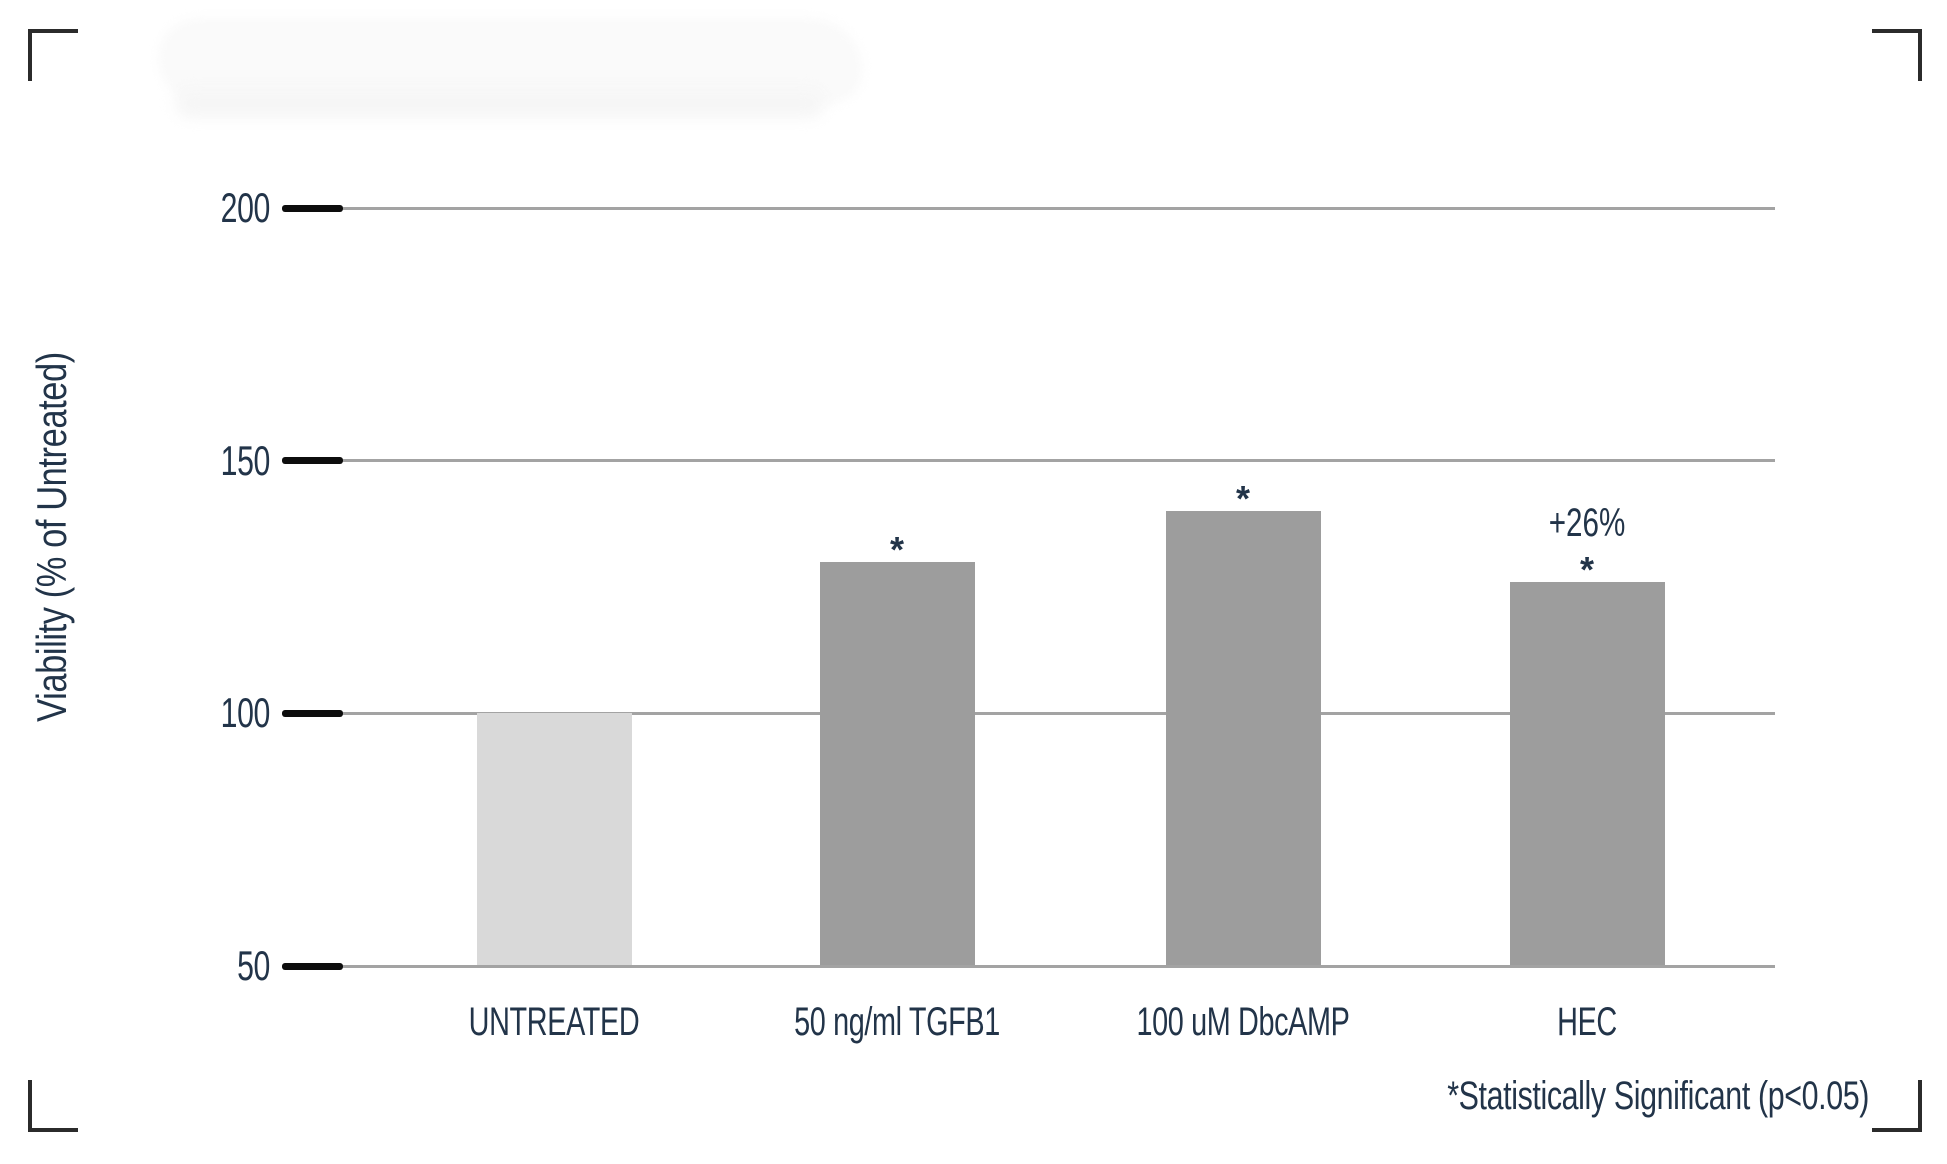 This screenshot has height=1164, width=1947. I want to click on bar-untreated, so click(554, 839).